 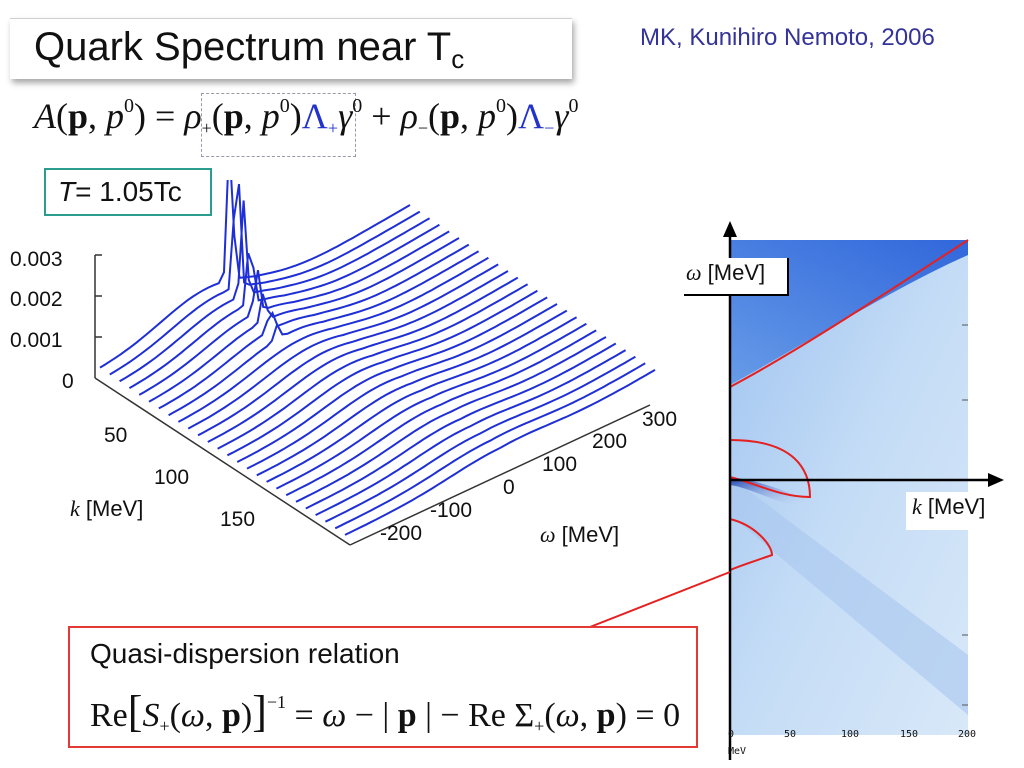 I want to click on heat-x-tick: 150, so click(x=909, y=734).